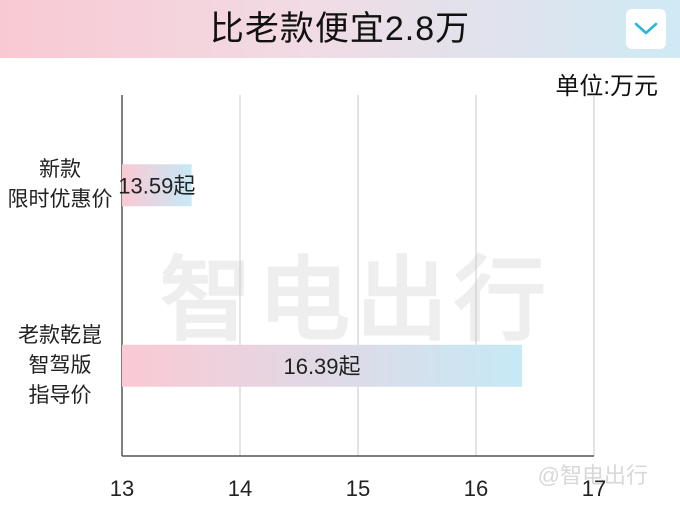  I want to click on watermark: 智电出行, so click(356, 301).